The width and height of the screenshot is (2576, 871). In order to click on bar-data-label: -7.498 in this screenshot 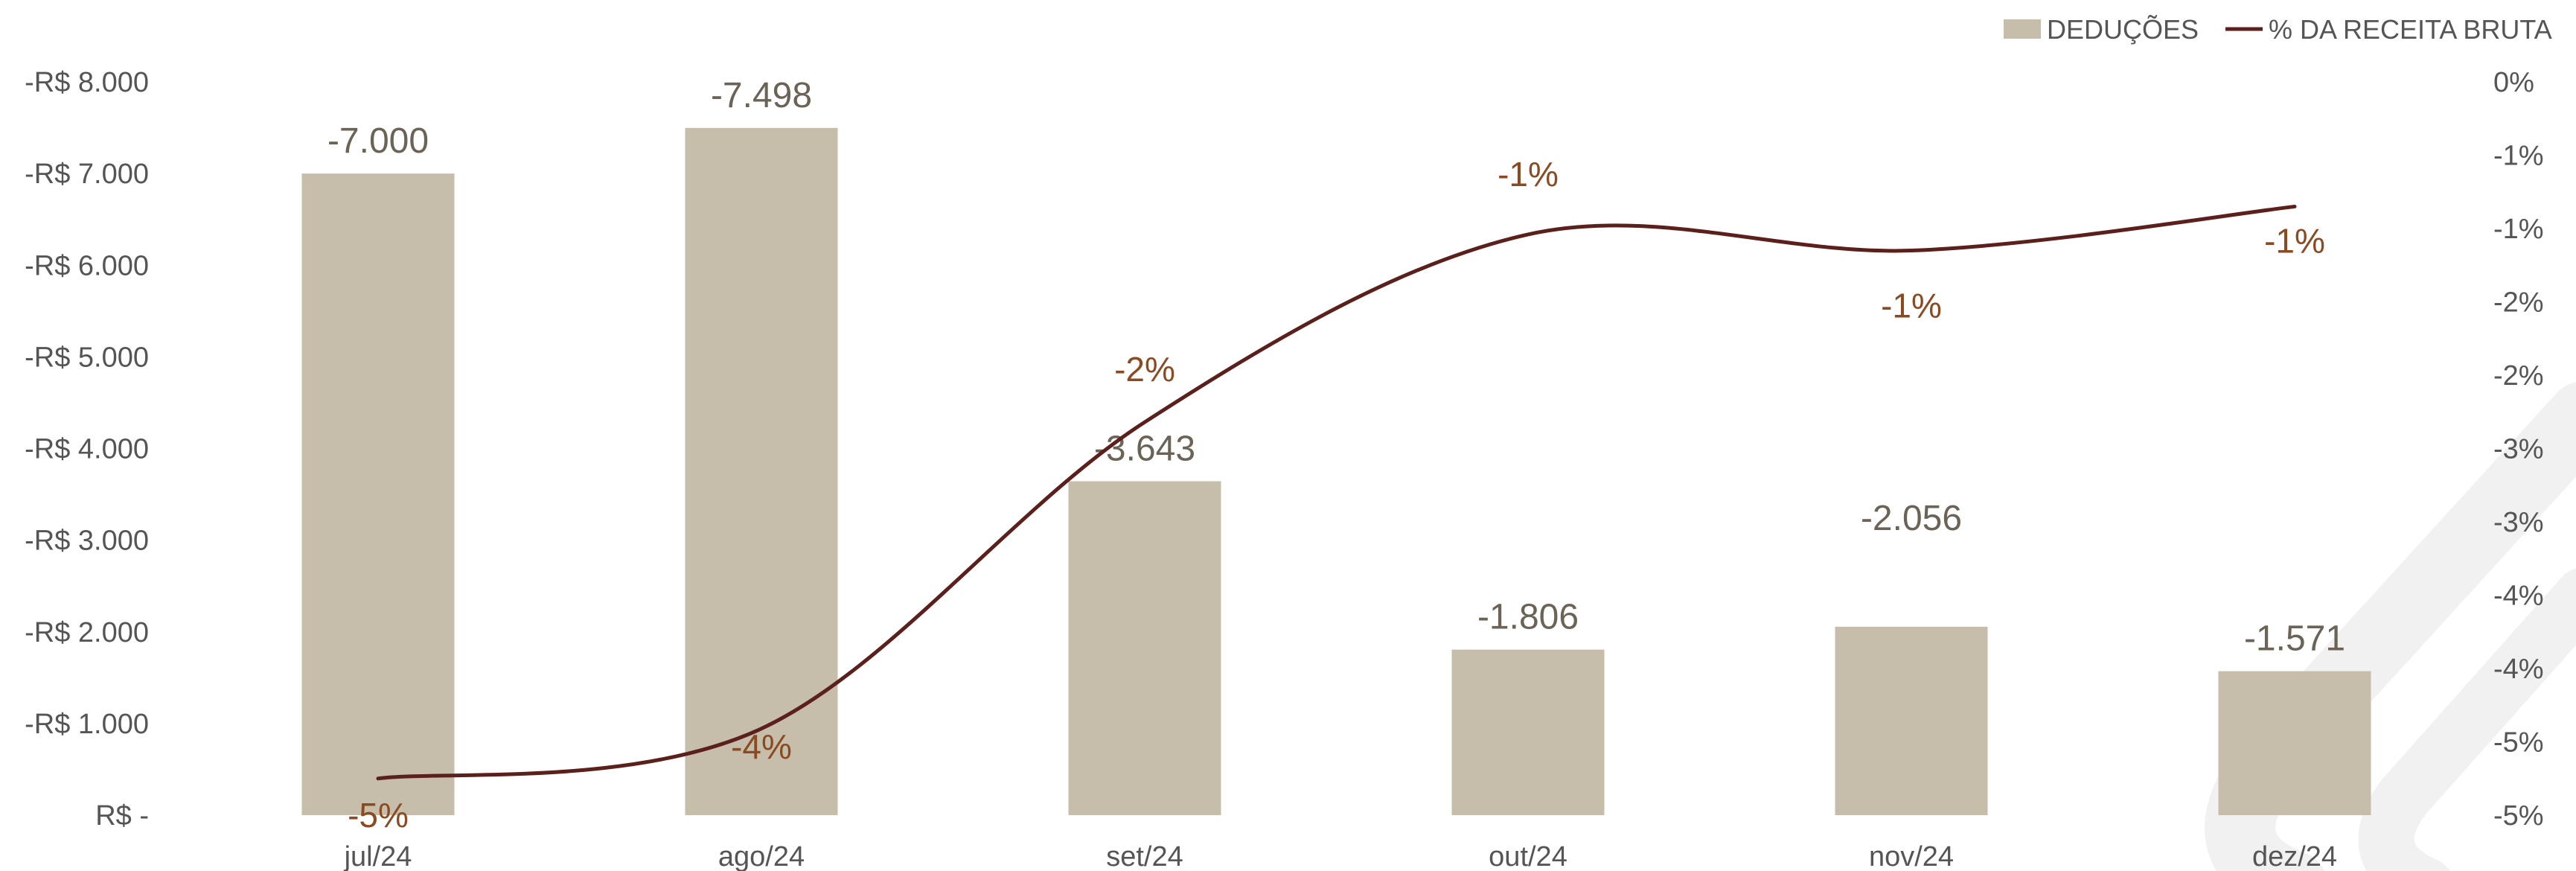, I will do `click(761, 96)`.